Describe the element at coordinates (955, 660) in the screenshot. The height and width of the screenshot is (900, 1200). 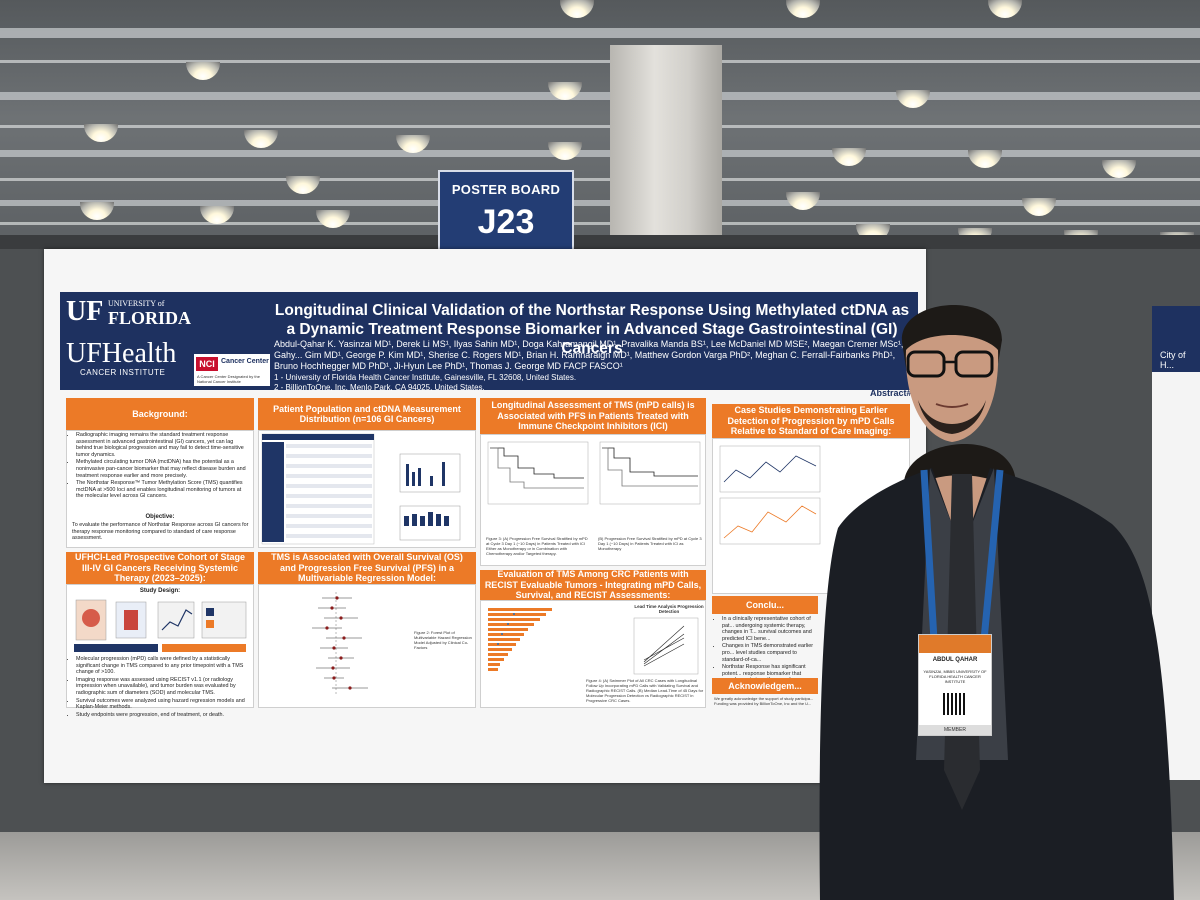
I see `badge-name: ABDUL QAHAR` at that location.